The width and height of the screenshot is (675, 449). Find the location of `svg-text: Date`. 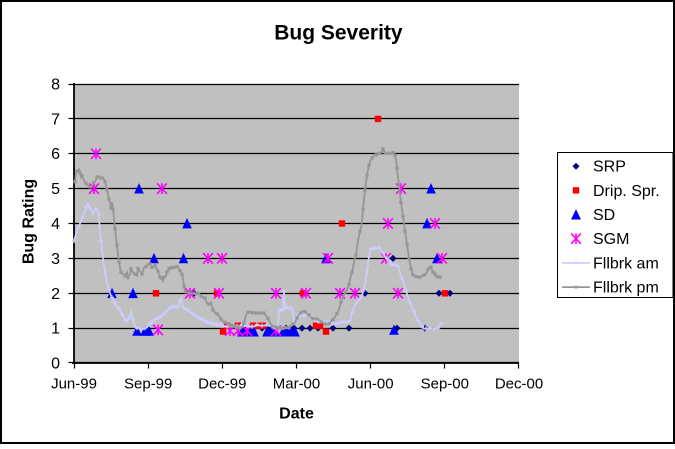

svg-text: Date is located at coordinates (296, 414).